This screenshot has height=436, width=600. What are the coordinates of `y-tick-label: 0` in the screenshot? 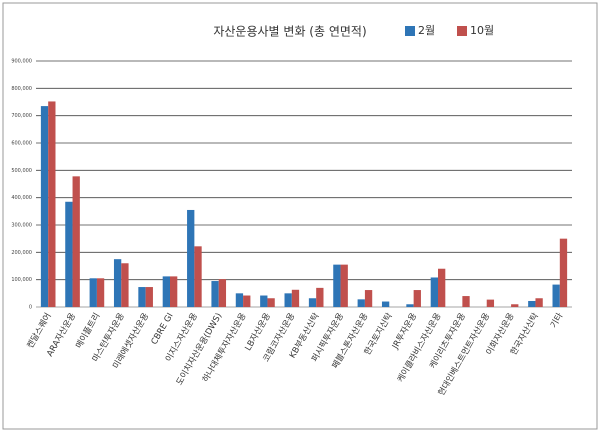 It's located at (30, 308).